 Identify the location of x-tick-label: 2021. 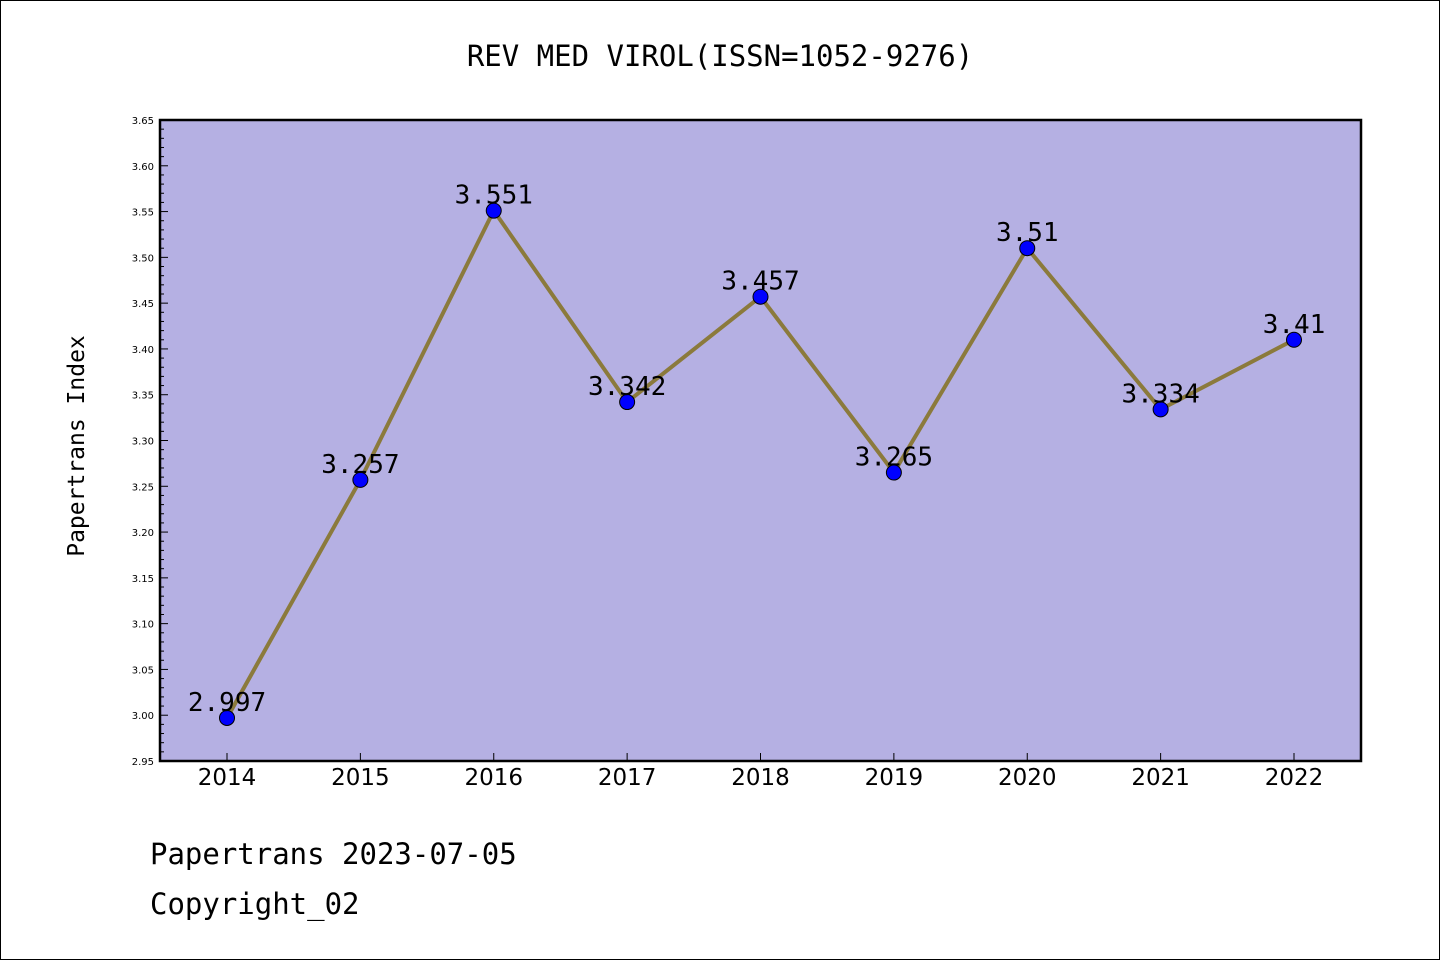
(1160, 778).